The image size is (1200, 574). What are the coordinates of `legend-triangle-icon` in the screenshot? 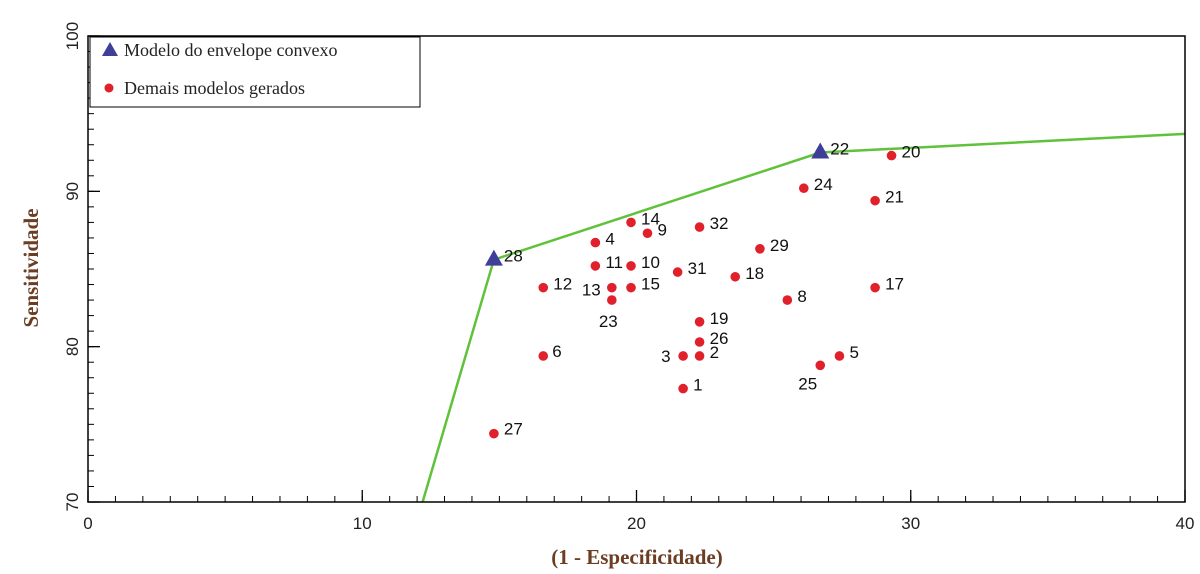 It's located at (110, 49).